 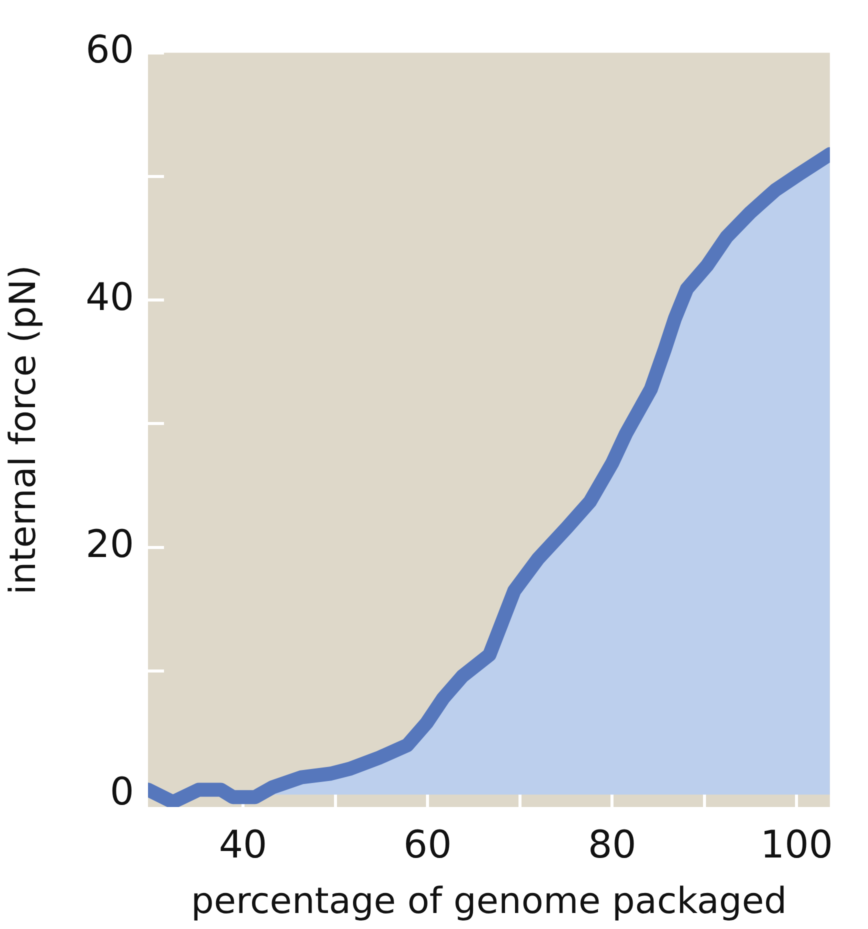 What do you see at coordinates (110, 50) in the screenshot?
I see `y-tick-label: 60` at bounding box center [110, 50].